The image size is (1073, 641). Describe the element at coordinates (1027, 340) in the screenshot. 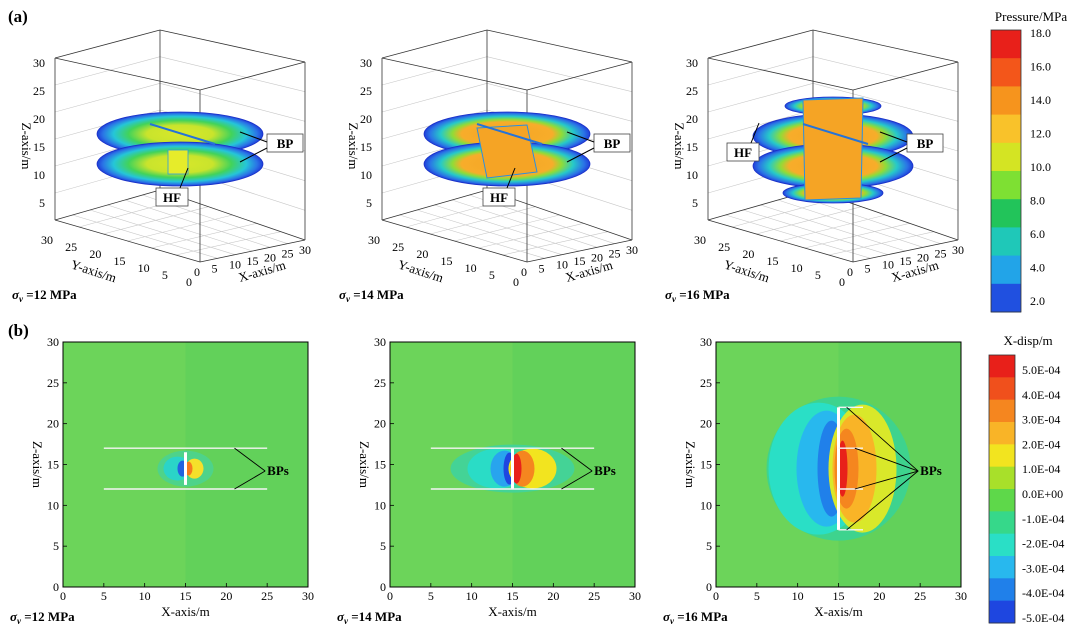

I see `xdisp-colorbar-title: X-disp/m` at that location.